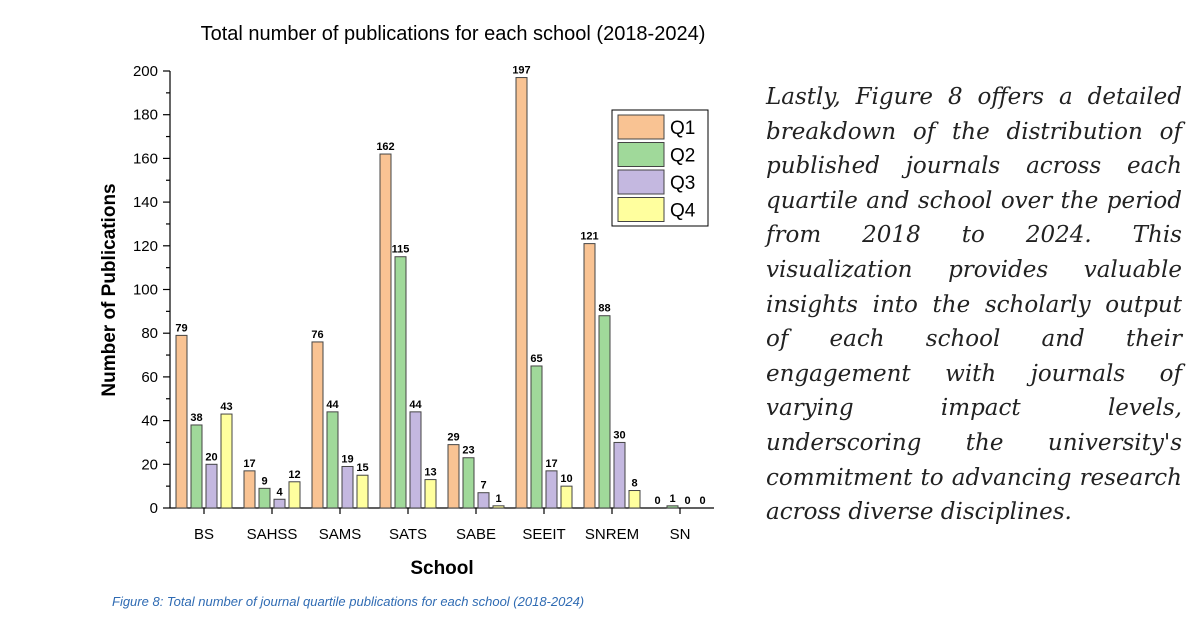 The width and height of the screenshot is (1200, 623). I want to click on bar-q2-sams, so click(332, 460).